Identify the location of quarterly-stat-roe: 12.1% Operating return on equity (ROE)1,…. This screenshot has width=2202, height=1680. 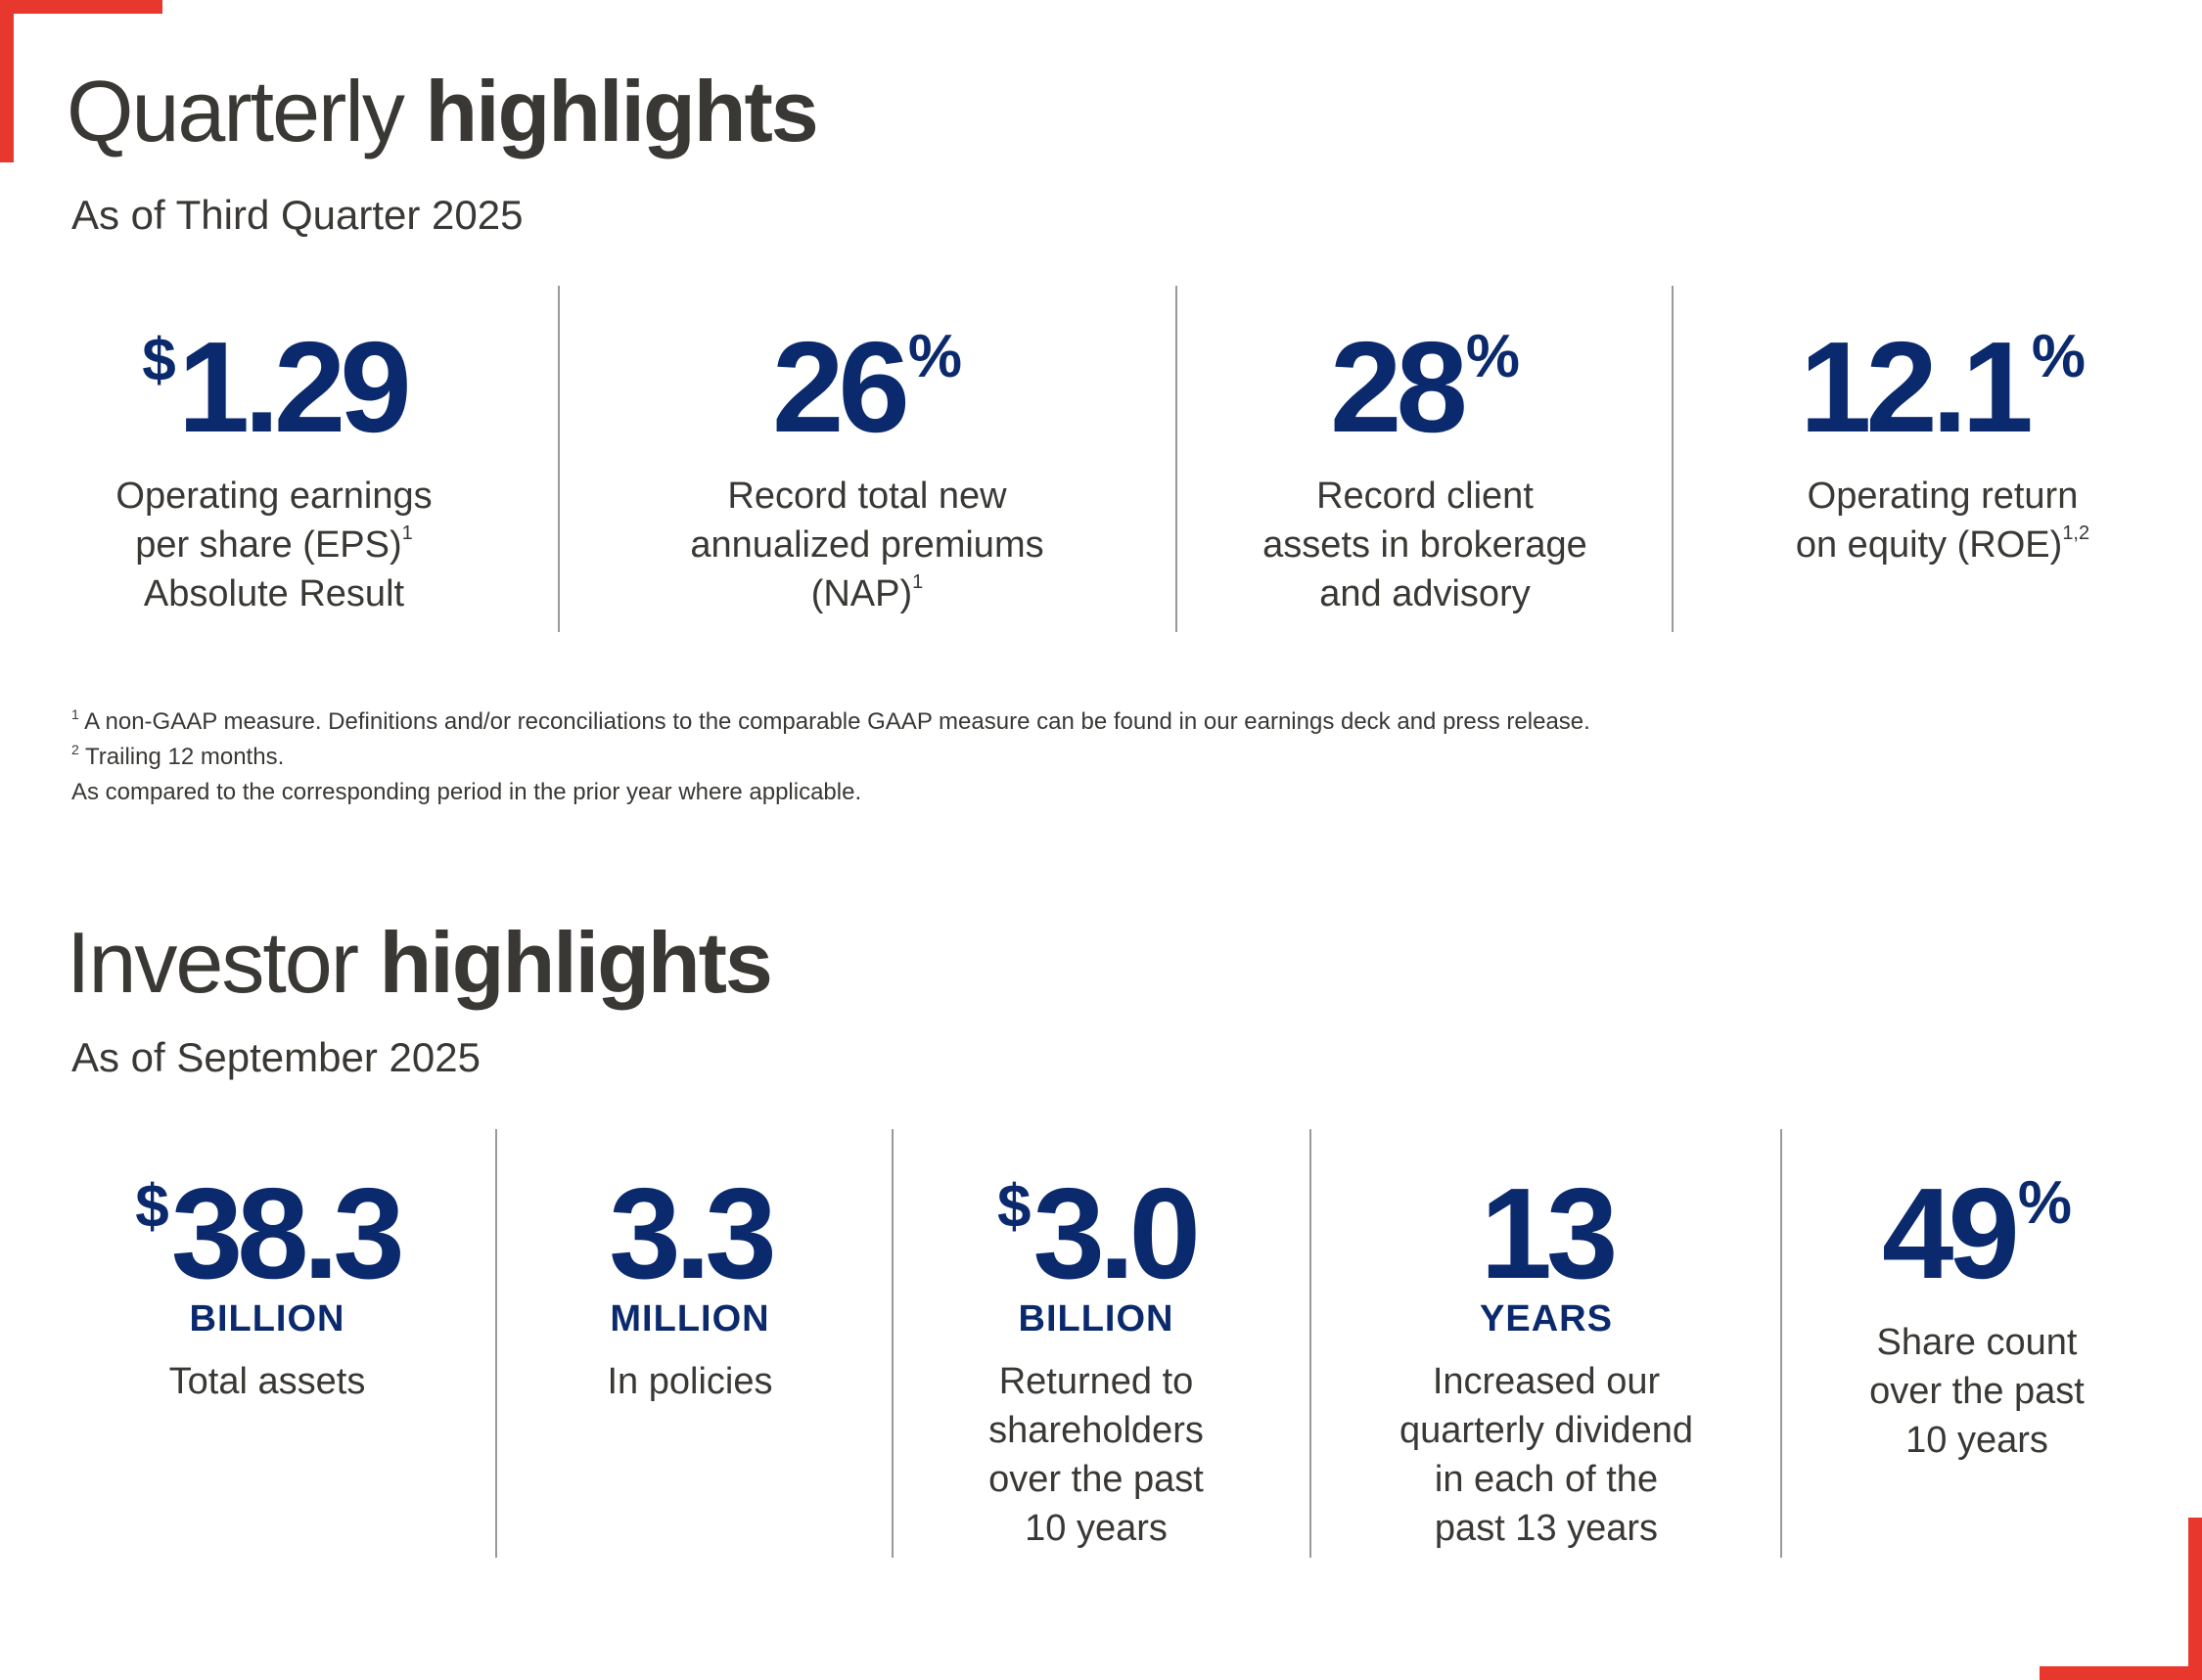
(1943, 446).